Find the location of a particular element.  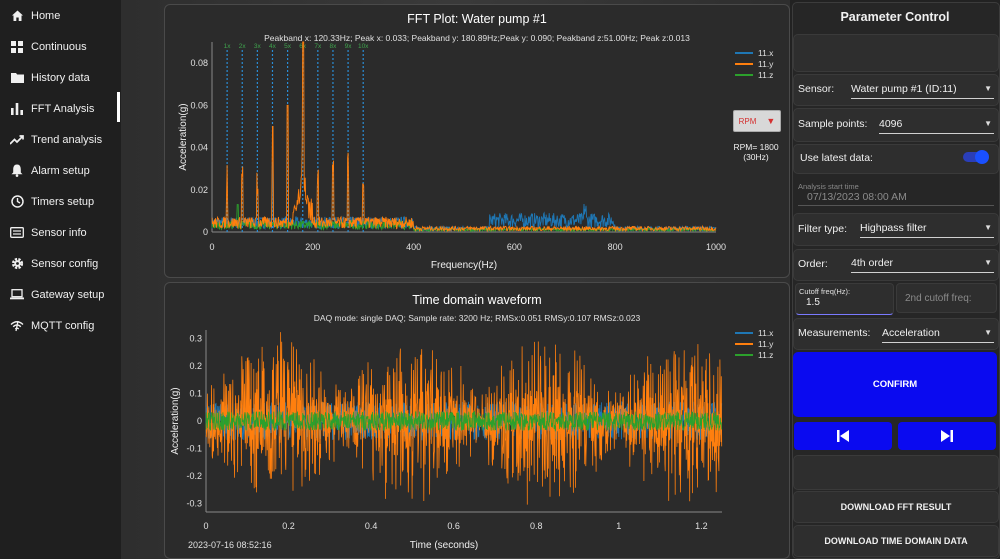

measurement-select: Acceleration ▼ is located at coordinates (938, 333).